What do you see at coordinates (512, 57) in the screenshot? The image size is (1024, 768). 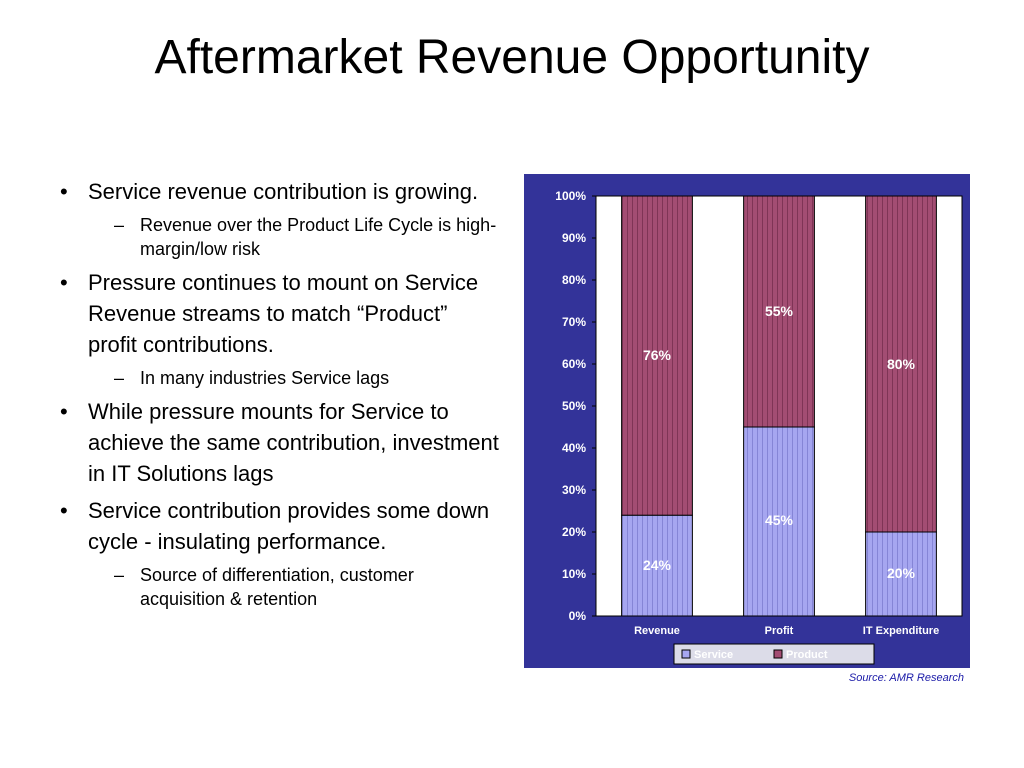 I see `slide-title: Aftermarket Revenue Opportunity` at bounding box center [512, 57].